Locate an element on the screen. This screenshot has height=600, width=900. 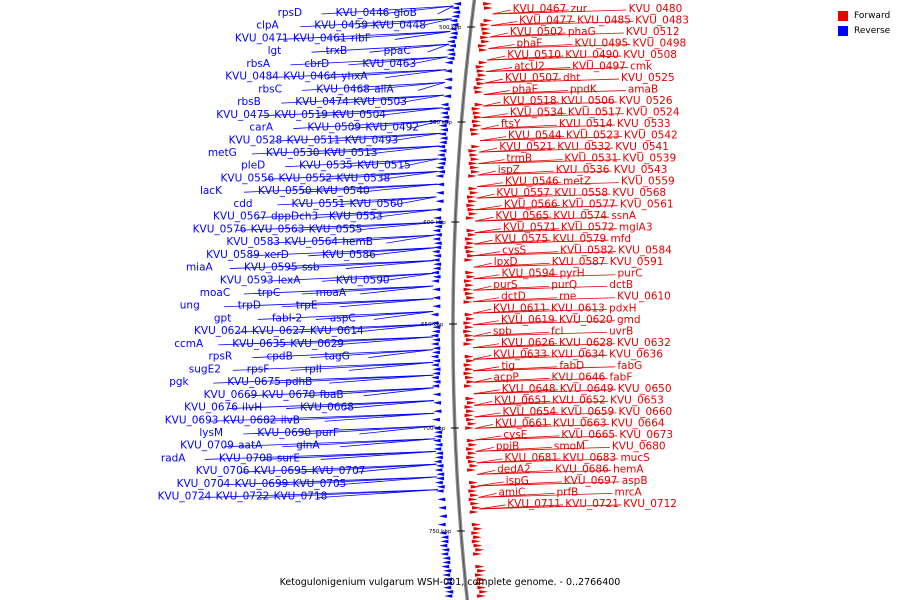
reverse-gene-label: KVU_0708 is located at coordinates (246, 458).